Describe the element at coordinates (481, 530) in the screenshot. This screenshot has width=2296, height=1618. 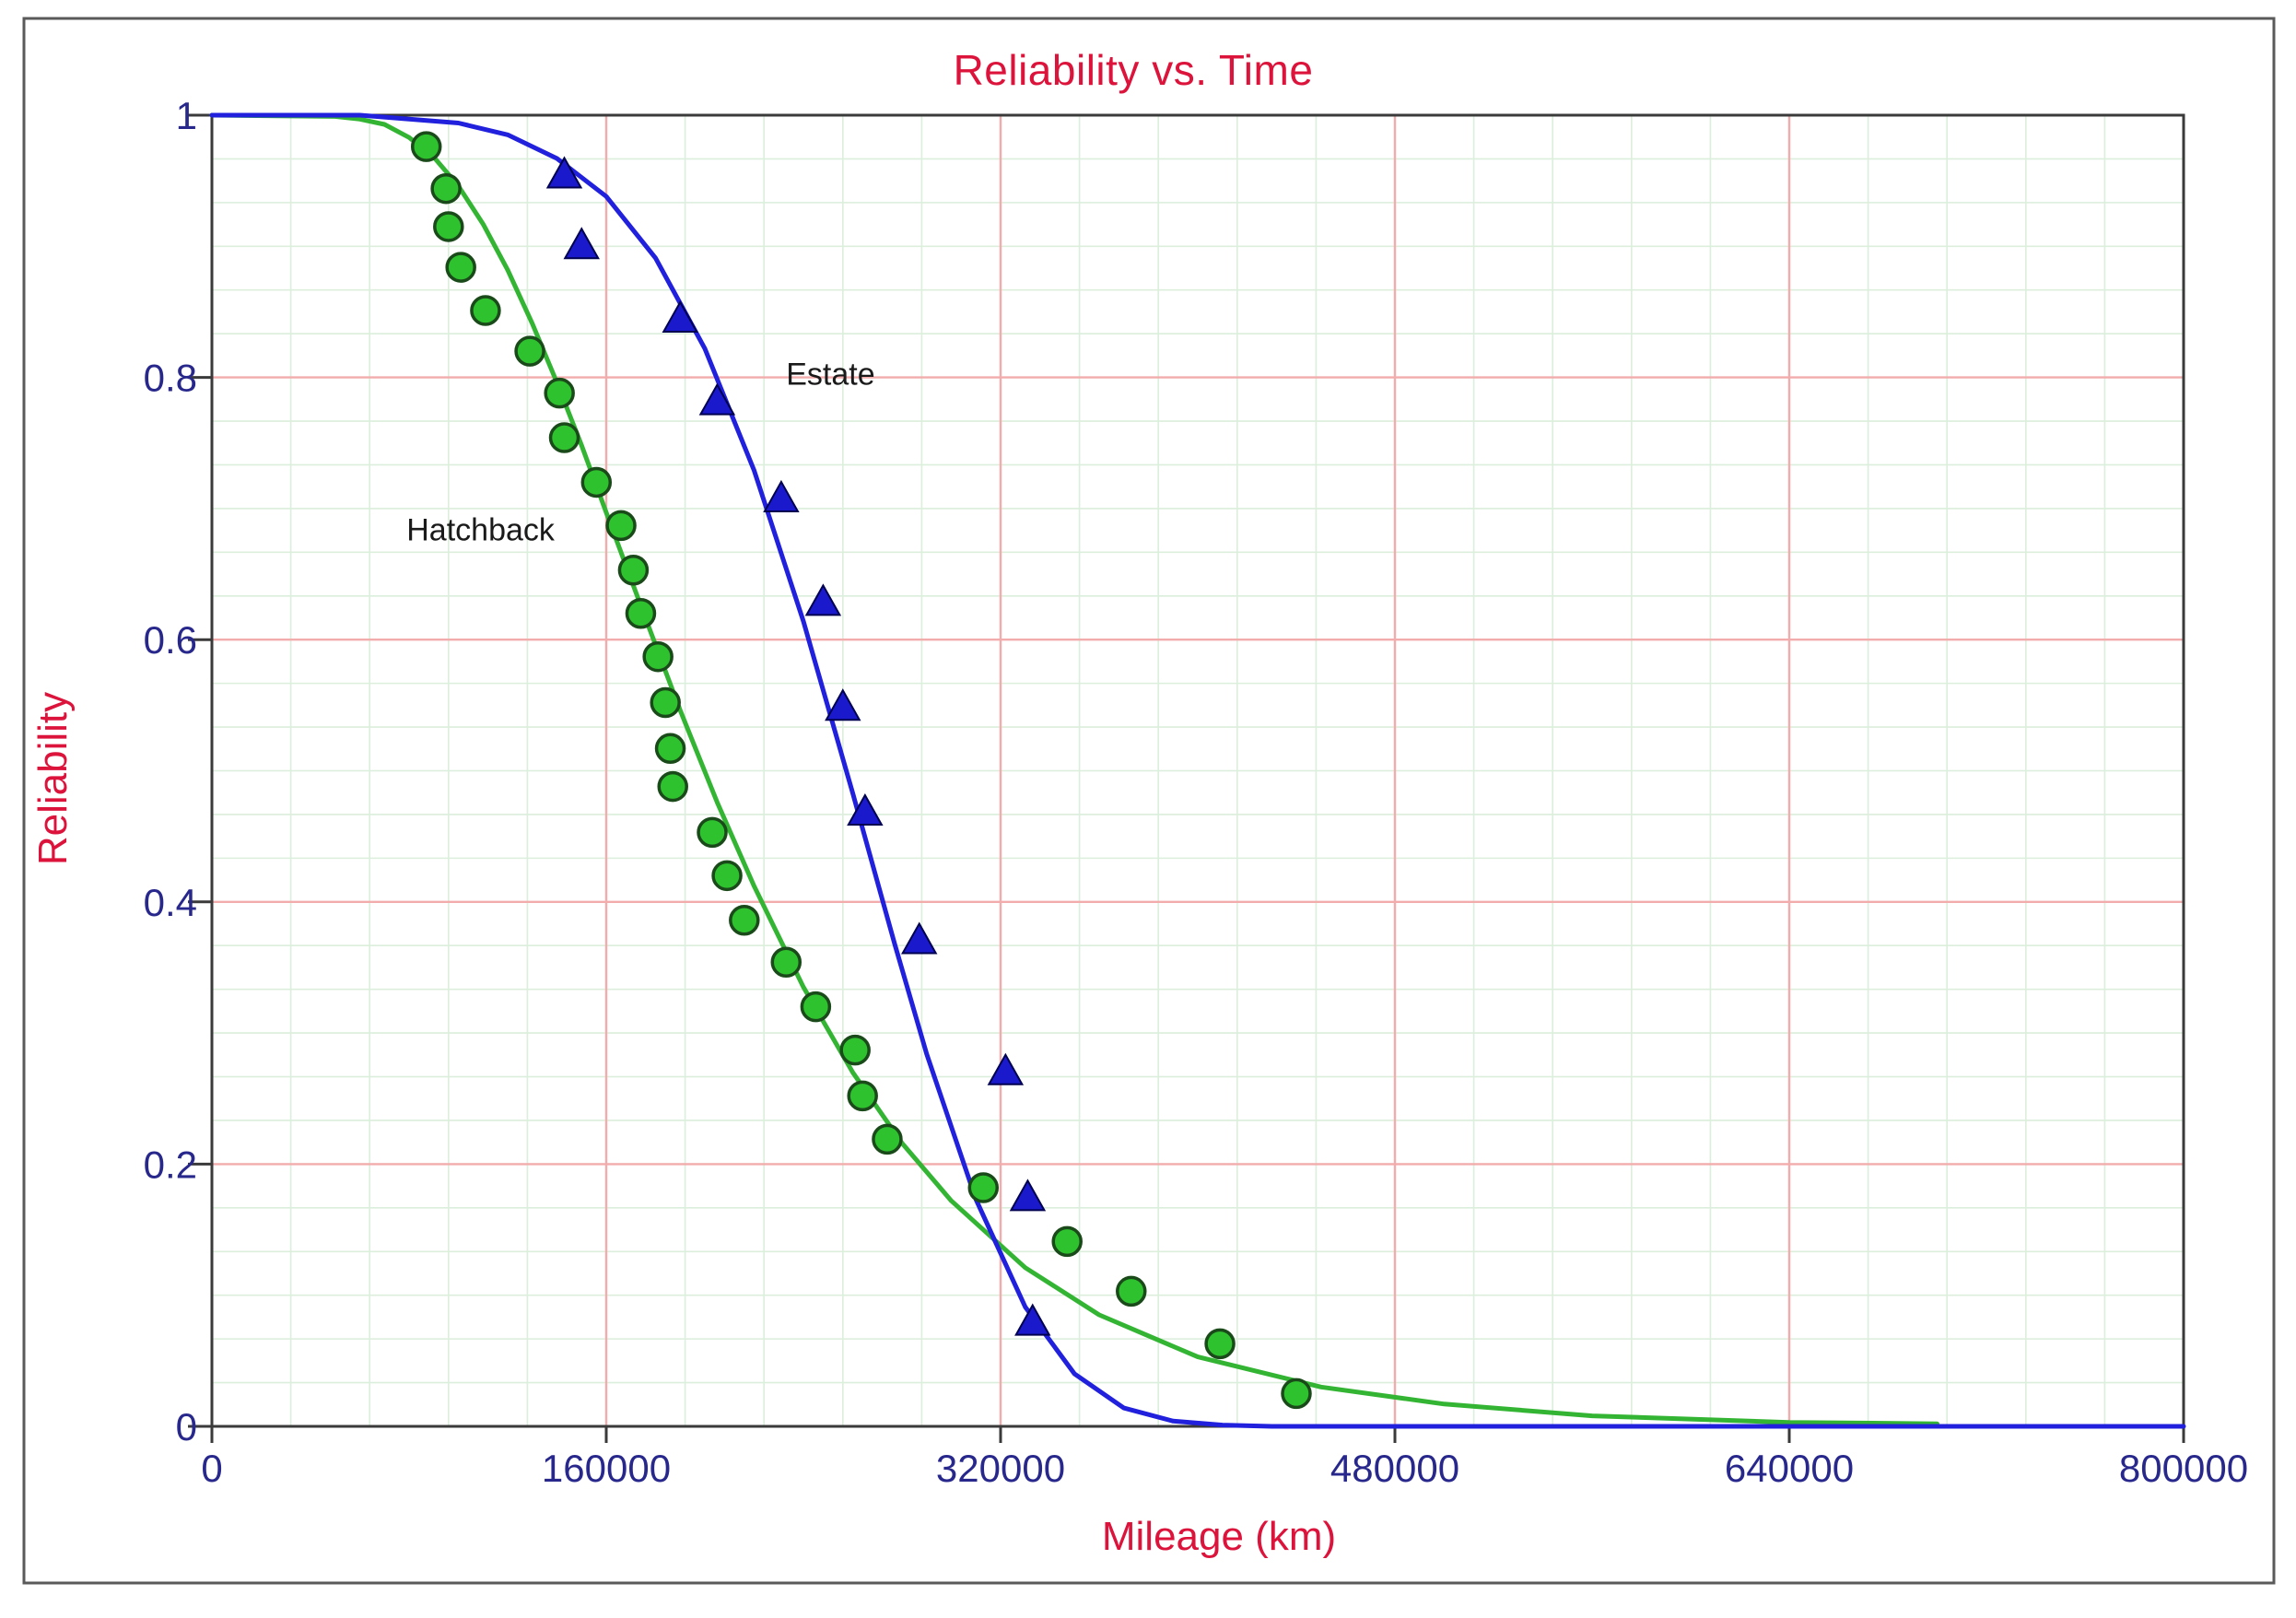
I see `annotation-hatchback-label: Hatchback` at that location.